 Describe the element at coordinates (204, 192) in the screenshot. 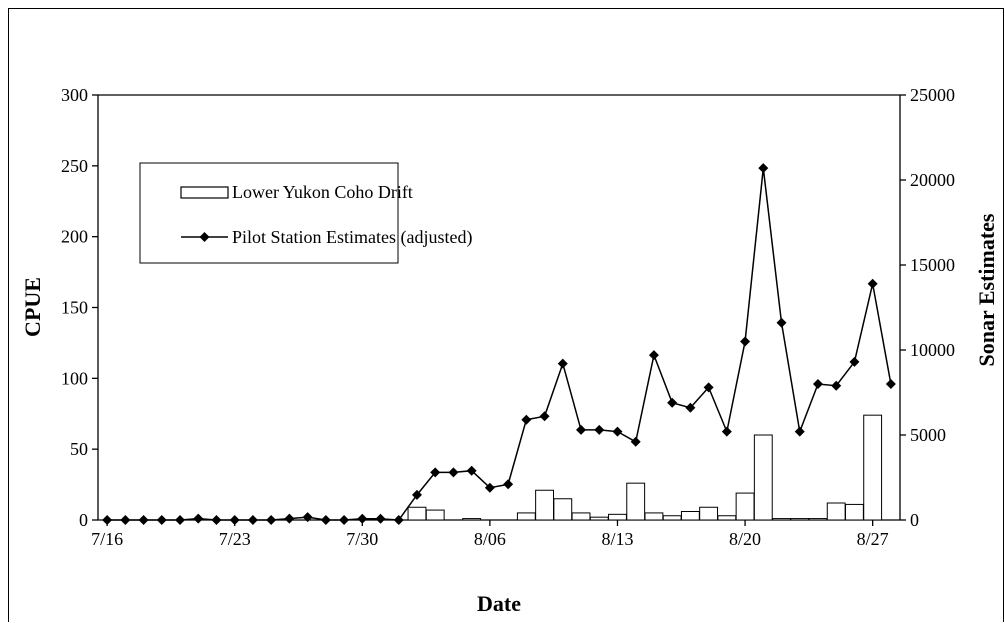

I see `legend-swatch-bar` at that location.